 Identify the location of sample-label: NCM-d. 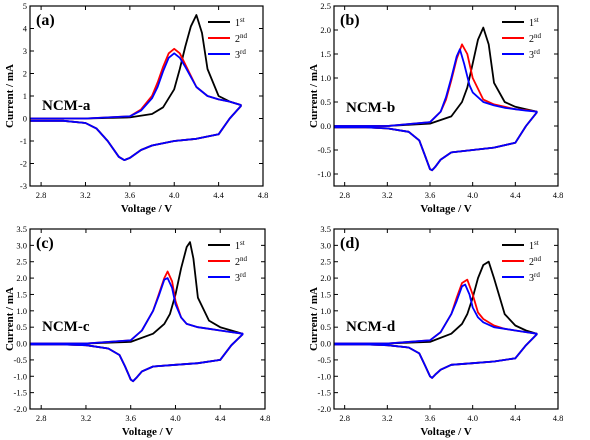
(371, 327).